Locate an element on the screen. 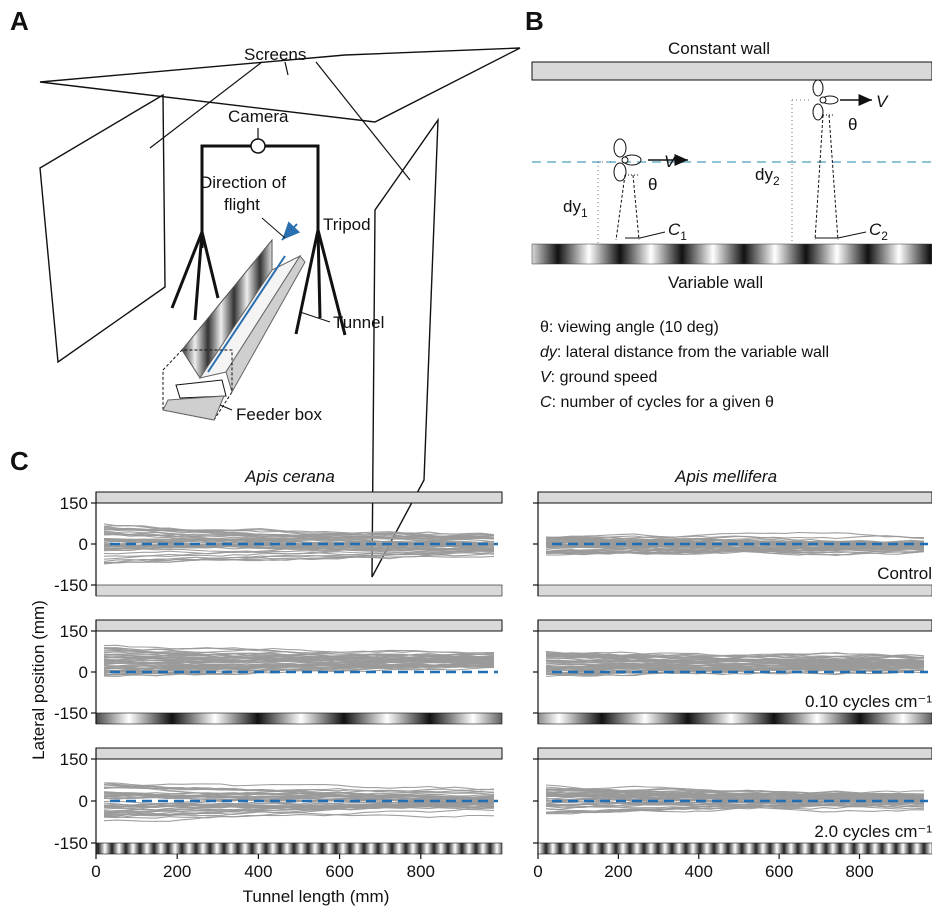 The height and width of the screenshot is (906, 932). condition-label: 2.0 cycles cm⁻¹ is located at coordinates (873, 831).